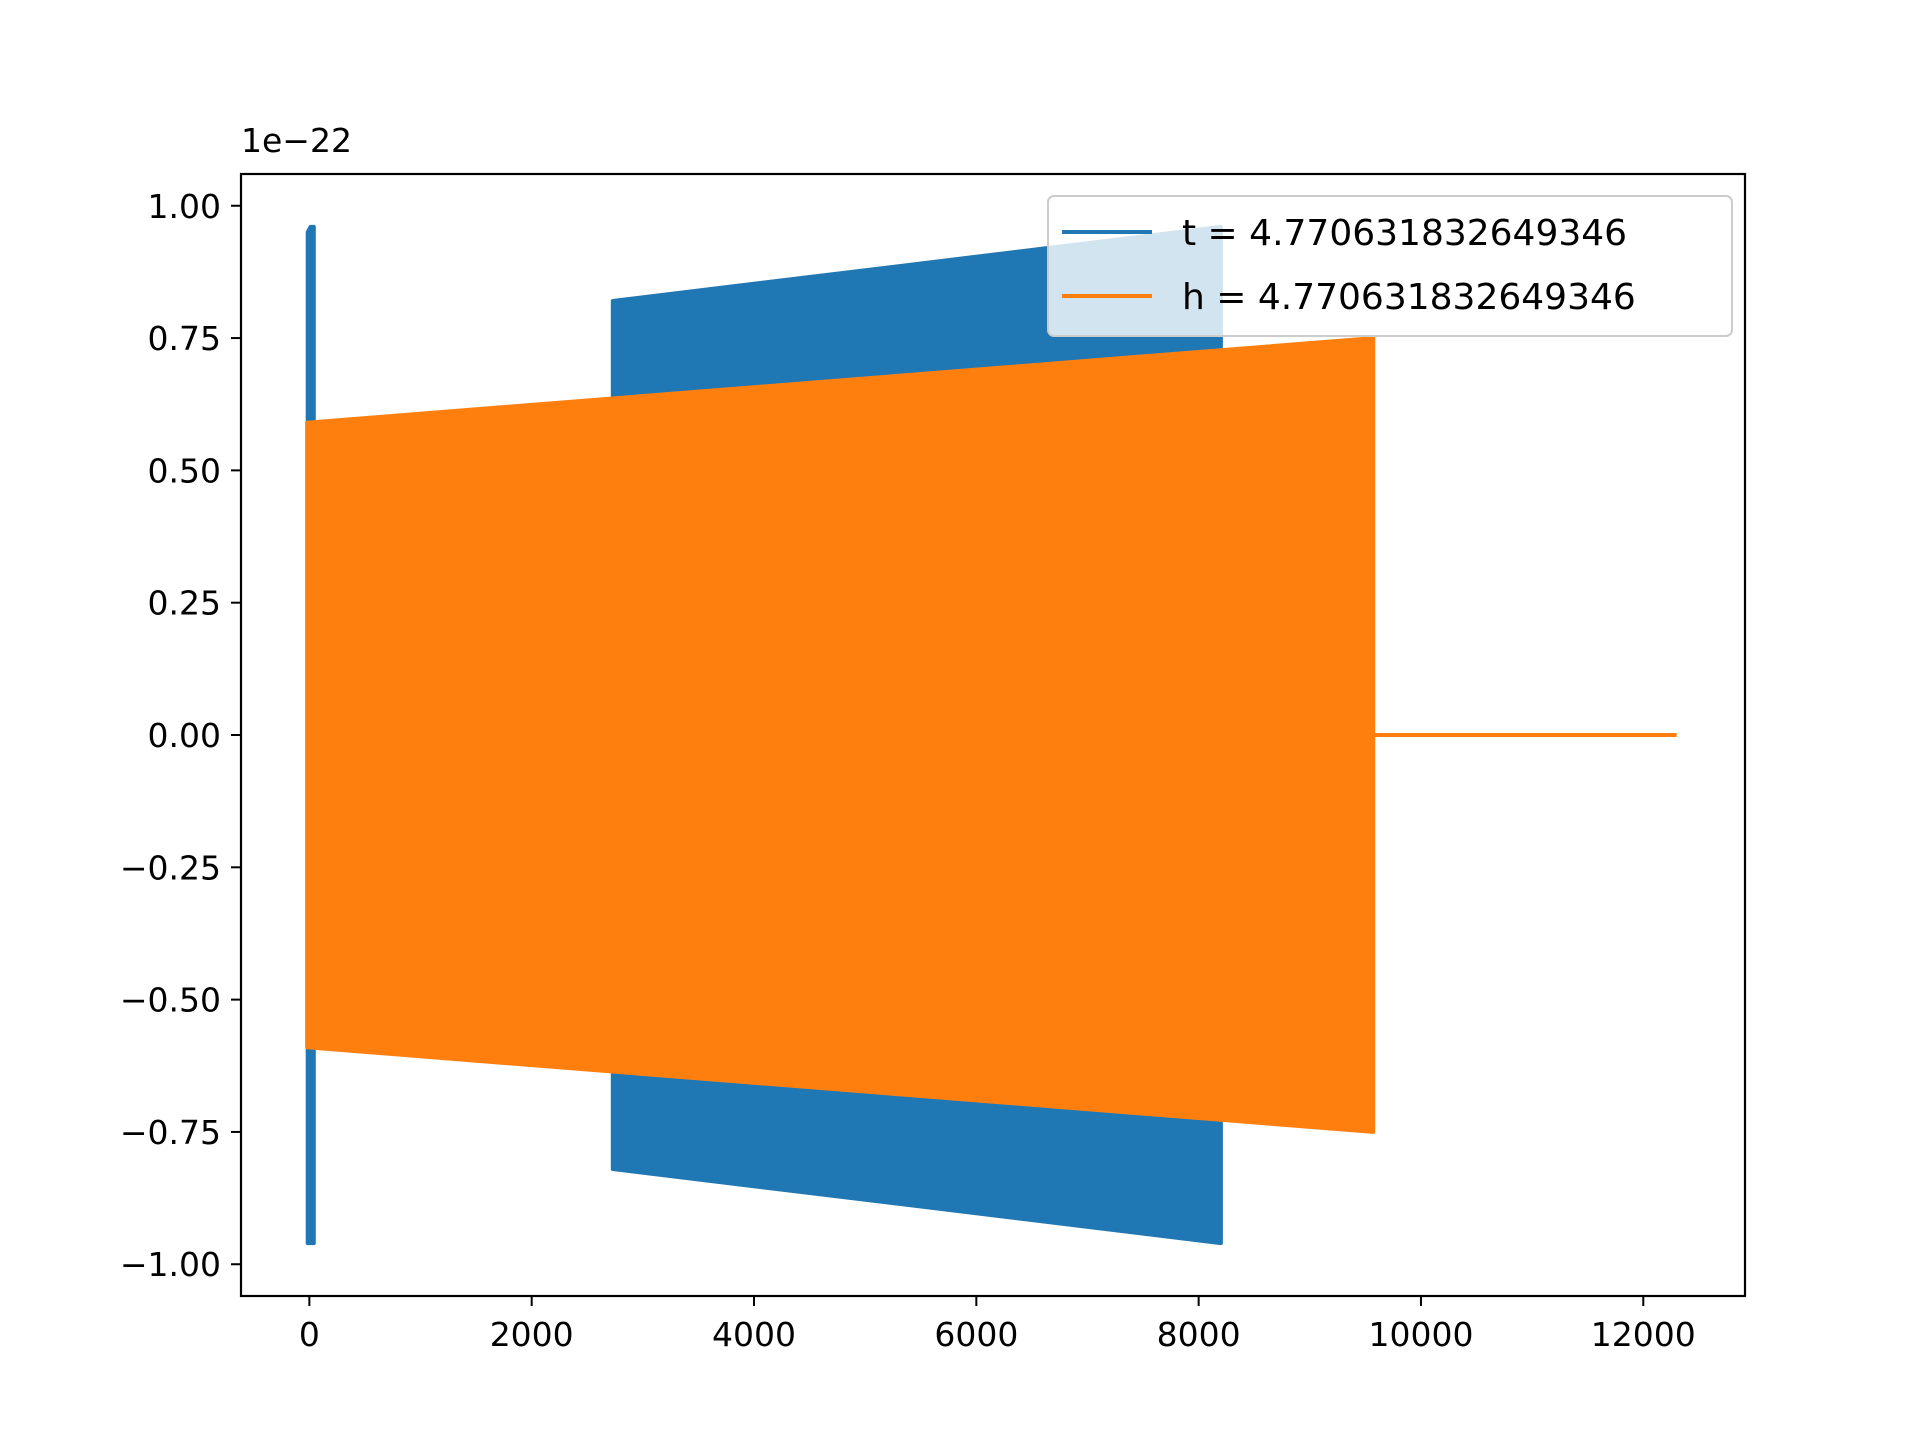 The image size is (1920, 1440). What do you see at coordinates (184, 735) in the screenshot?
I see `y-tick-label: 0.00` at bounding box center [184, 735].